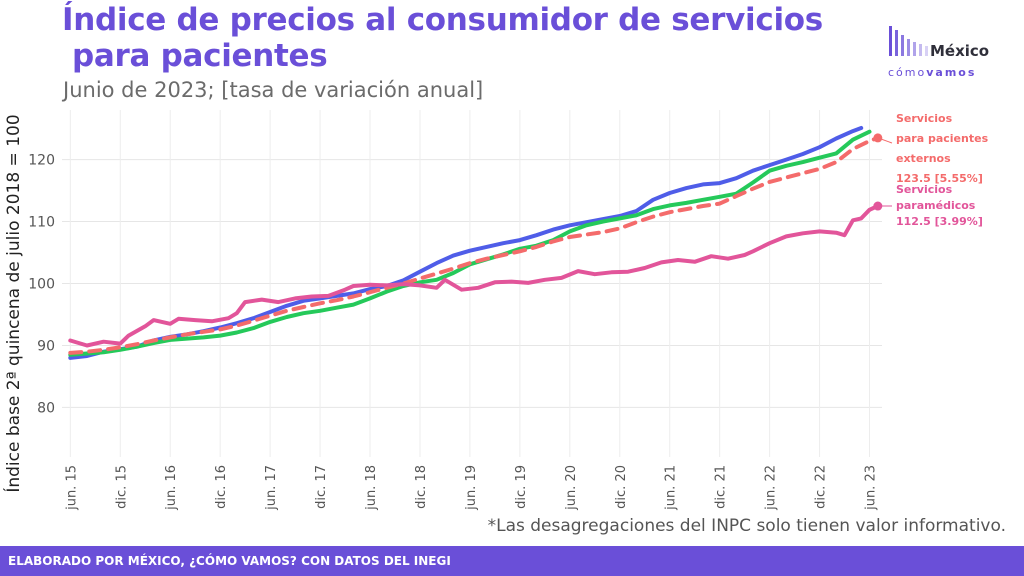 Image resolution: width=1024 pixels, height=576 pixels. What do you see at coordinates (771, 488) in the screenshot?
I see `x-tick-label: jun. 22` at bounding box center [771, 488].